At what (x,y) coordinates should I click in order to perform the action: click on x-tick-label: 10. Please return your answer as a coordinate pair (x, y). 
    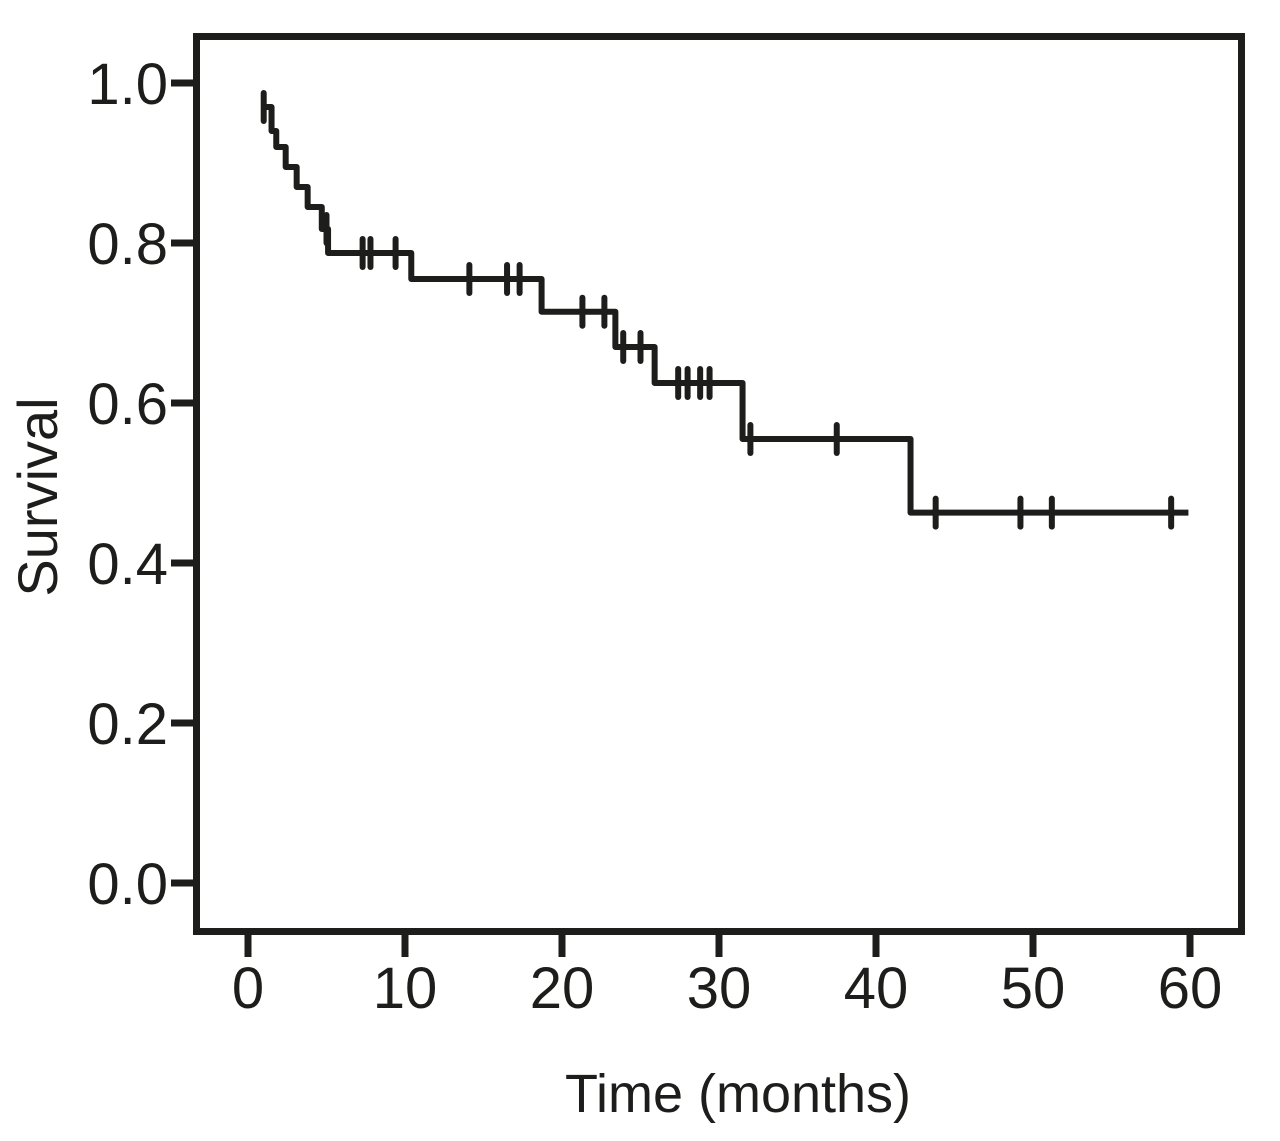
    Looking at the image, I should click on (405, 988).